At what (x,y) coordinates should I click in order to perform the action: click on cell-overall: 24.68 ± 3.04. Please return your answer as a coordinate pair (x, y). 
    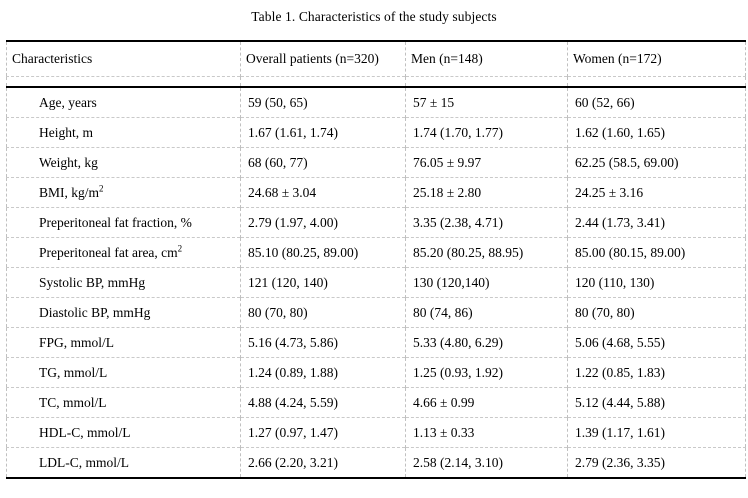
    Looking at the image, I should click on (323, 192).